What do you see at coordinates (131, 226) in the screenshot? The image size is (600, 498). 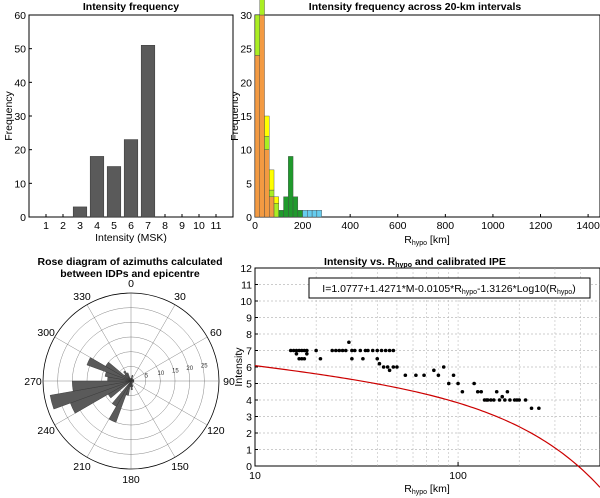 I see `chart1-x-ticklabel: 6` at bounding box center [131, 226].